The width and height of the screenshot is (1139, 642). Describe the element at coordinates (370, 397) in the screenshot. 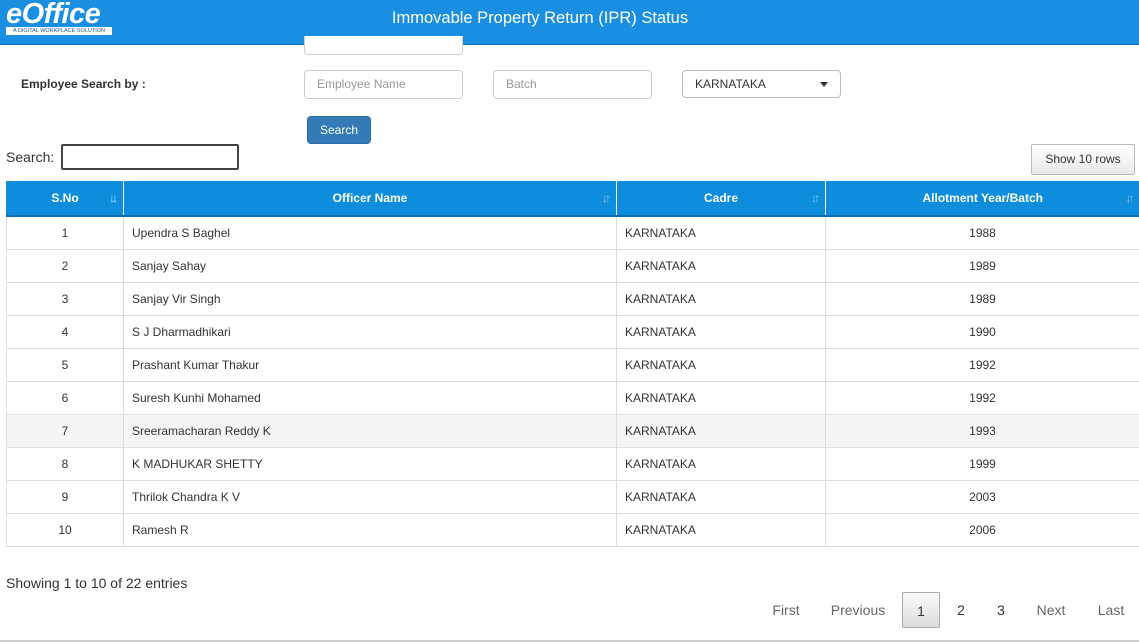

I see `cell-officer-name: Suresh Kunhi Mohamed` at that location.